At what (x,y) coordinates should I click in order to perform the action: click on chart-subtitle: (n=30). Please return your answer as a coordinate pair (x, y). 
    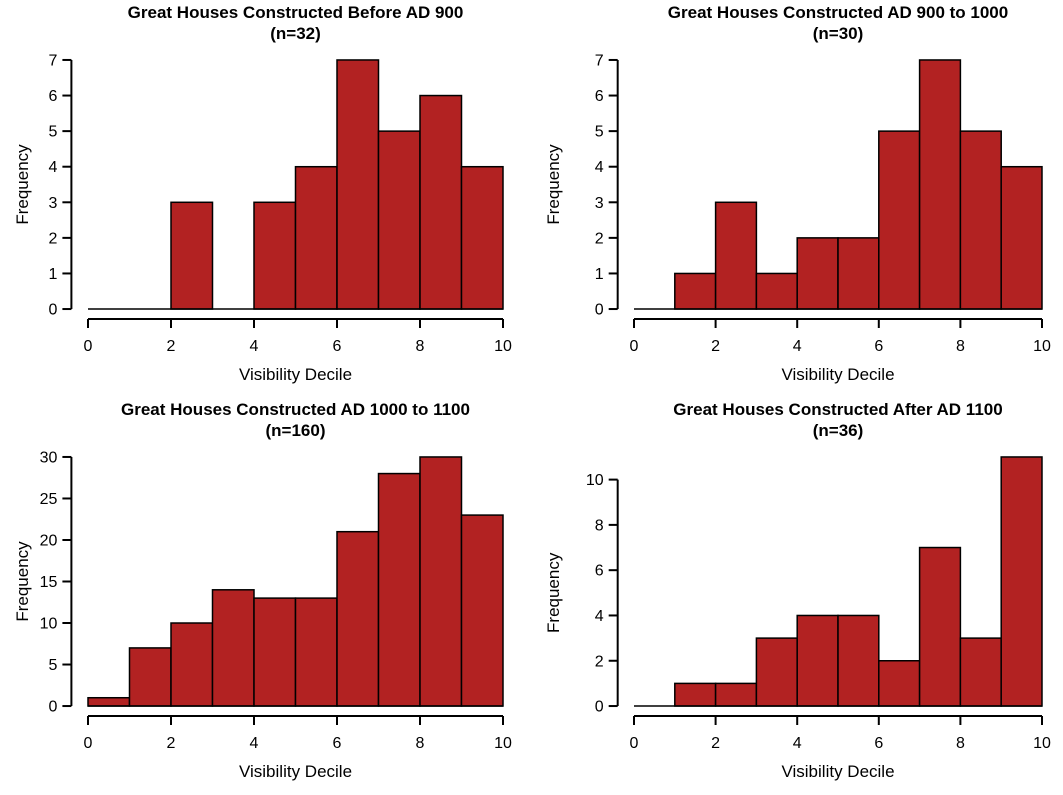
    Looking at the image, I should click on (838, 33).